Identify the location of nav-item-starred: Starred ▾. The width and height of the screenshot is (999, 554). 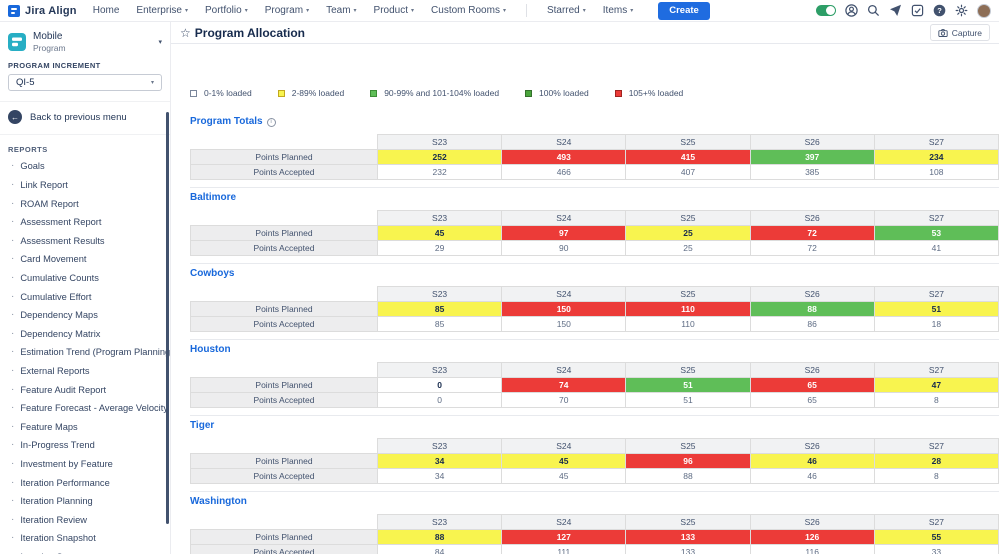
(566, 10).